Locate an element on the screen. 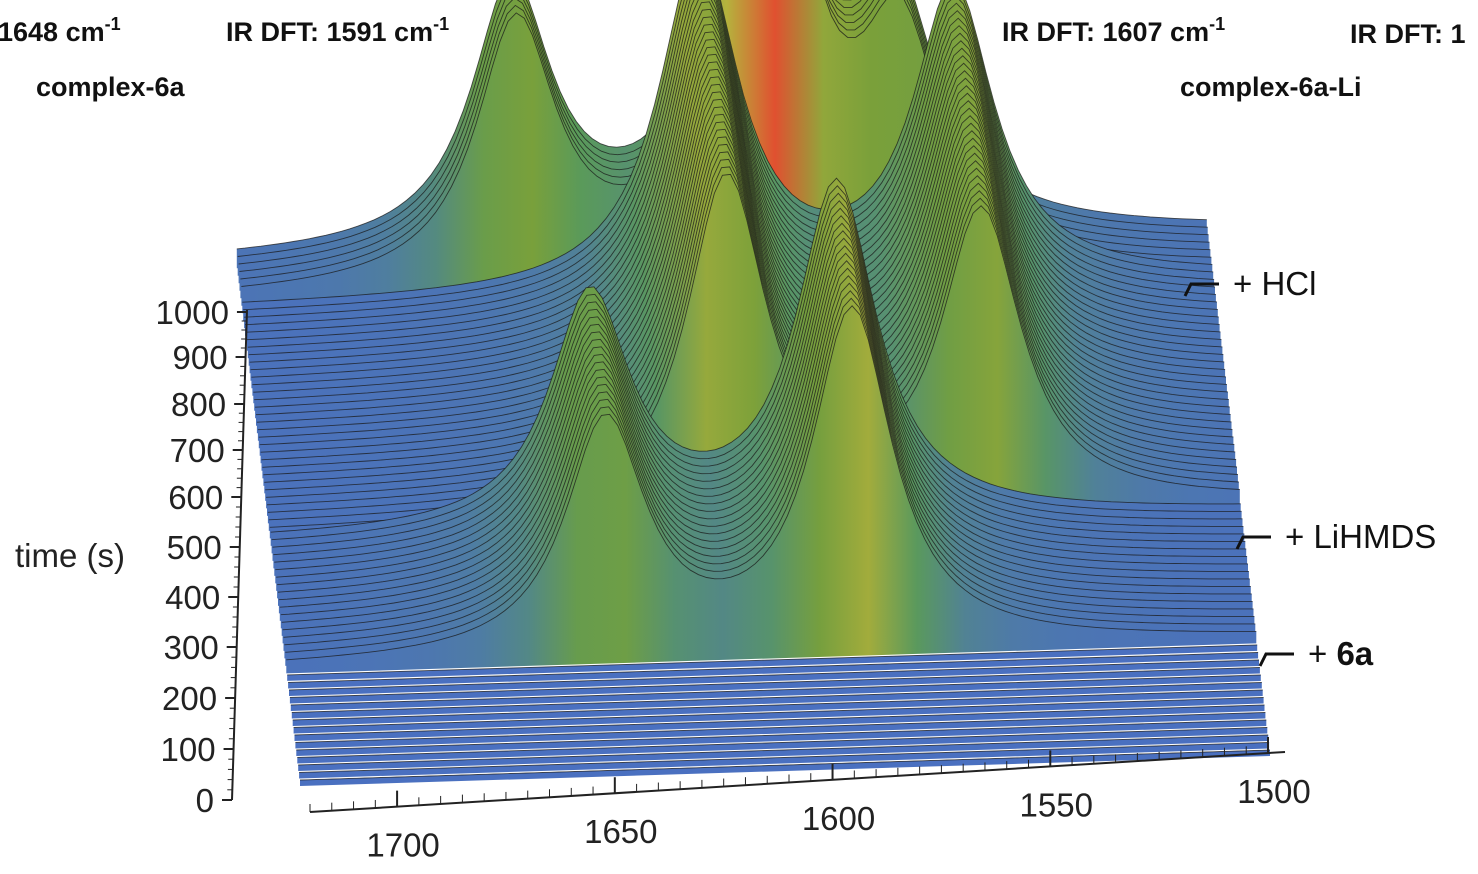 This screenshot has width=1478, height=874. dft-header-label: 1648 cm-1 is located at coordinates (60, 30).